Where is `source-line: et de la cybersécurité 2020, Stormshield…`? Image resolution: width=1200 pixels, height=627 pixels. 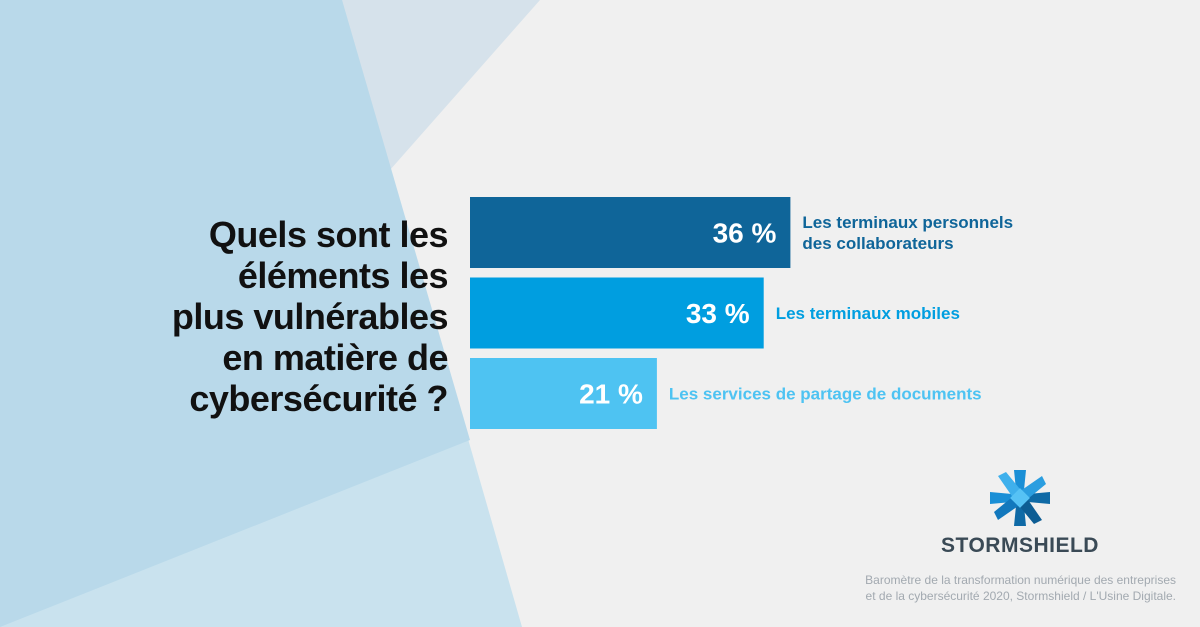 source-line: et de la cybersécurité 2020, Stormshield… is located at coordinates (1020, 596).